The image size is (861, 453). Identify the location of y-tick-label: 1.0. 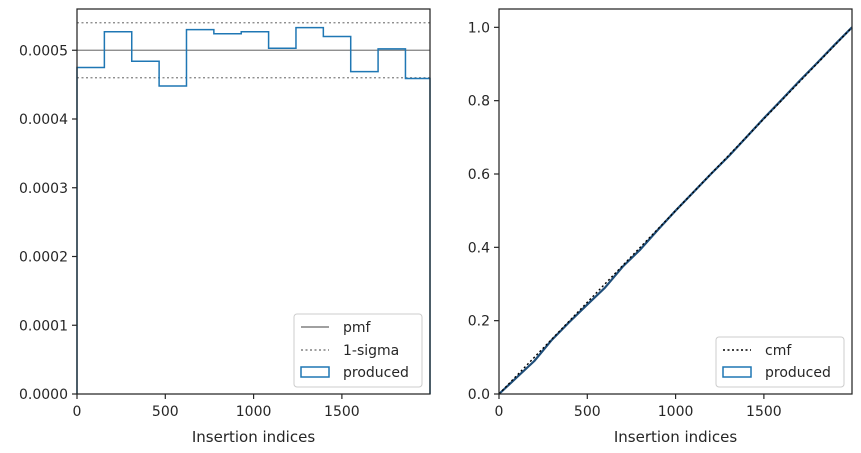
(479, 28).